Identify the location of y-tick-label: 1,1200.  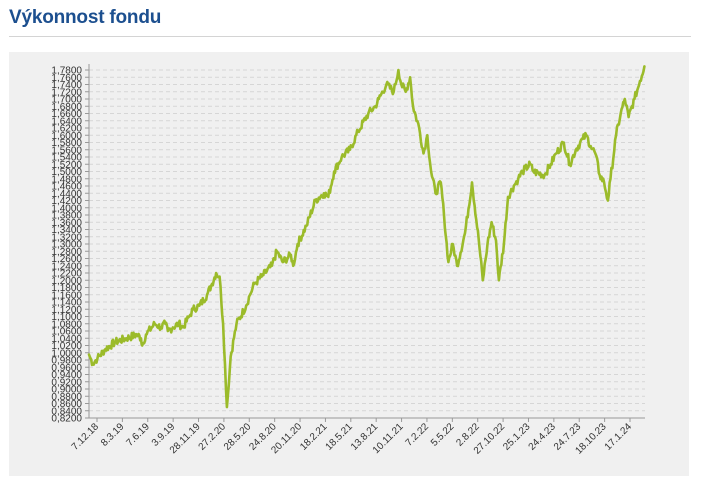
(66, 310).